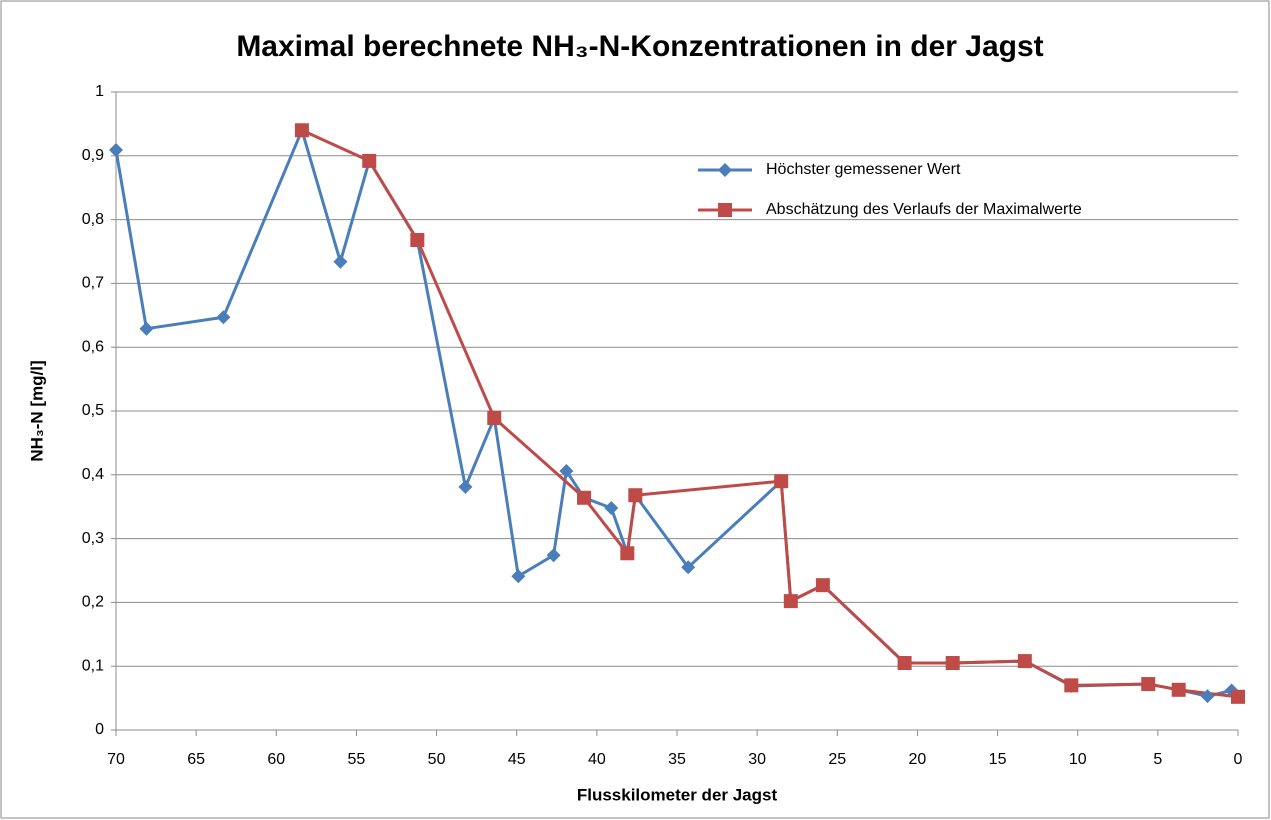  What do you see at coordinates (93, 665) in the screenshot?
I see `y-tick-label: 0,1` at bounding box center [93, 665].